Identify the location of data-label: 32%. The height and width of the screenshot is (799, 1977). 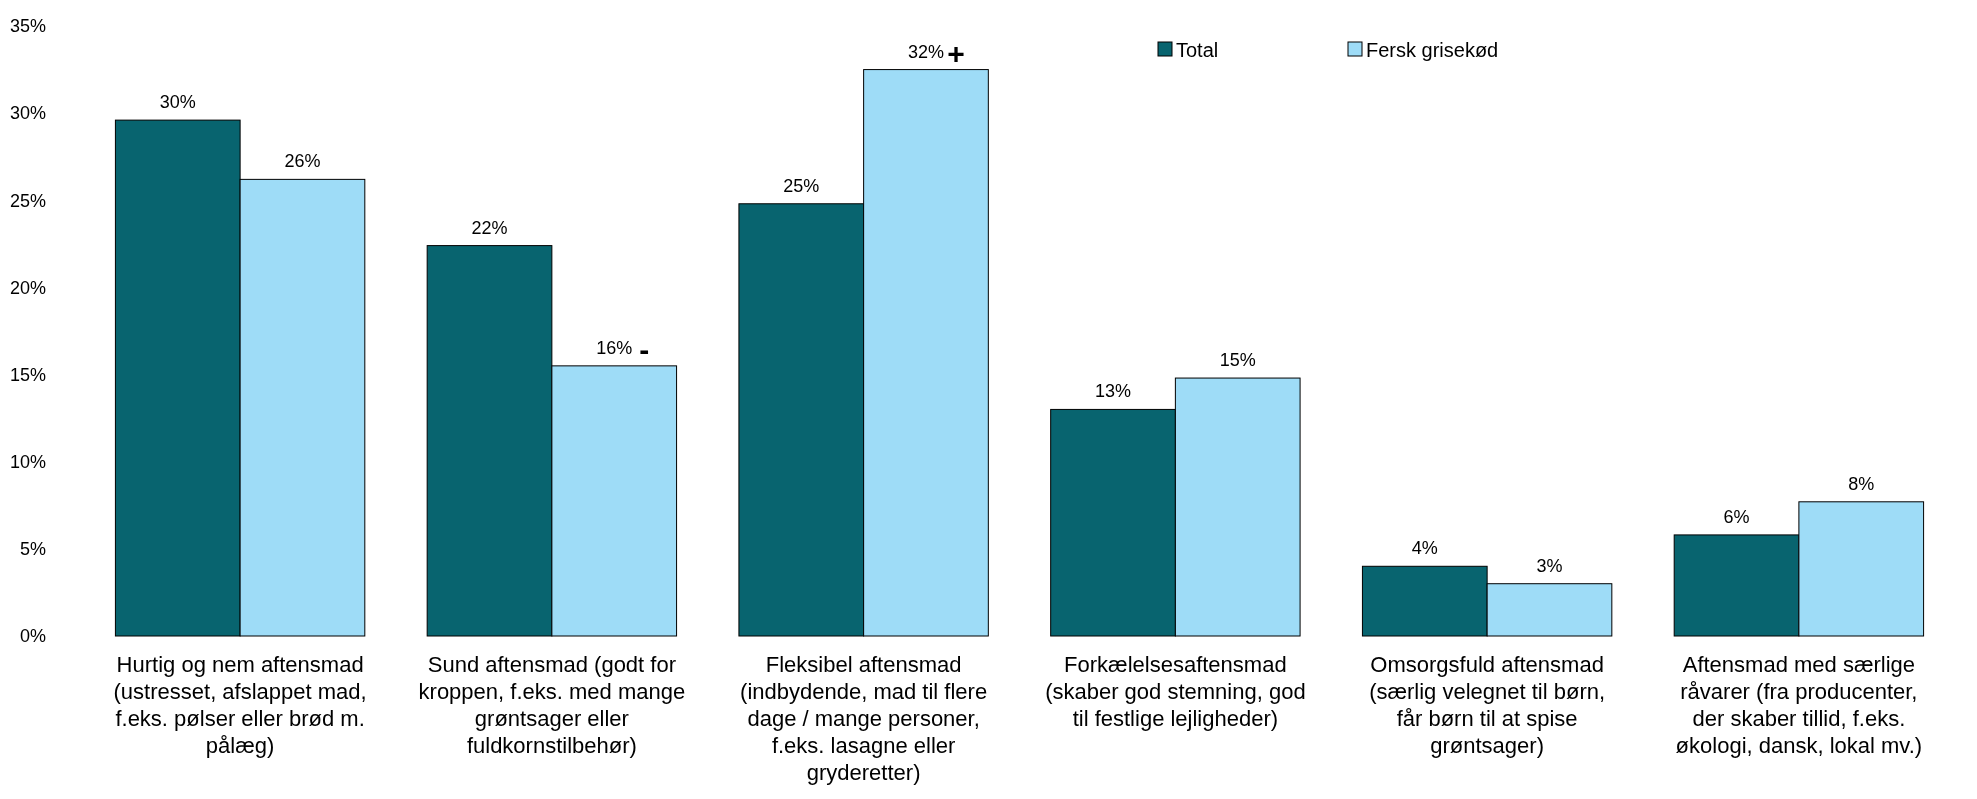
(925, 51).